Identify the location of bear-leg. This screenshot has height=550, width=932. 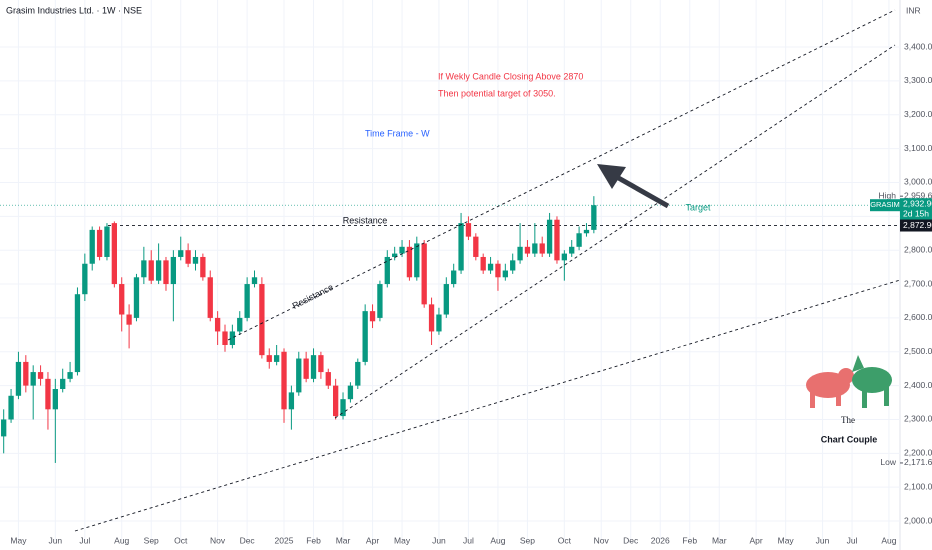
(812, 399).